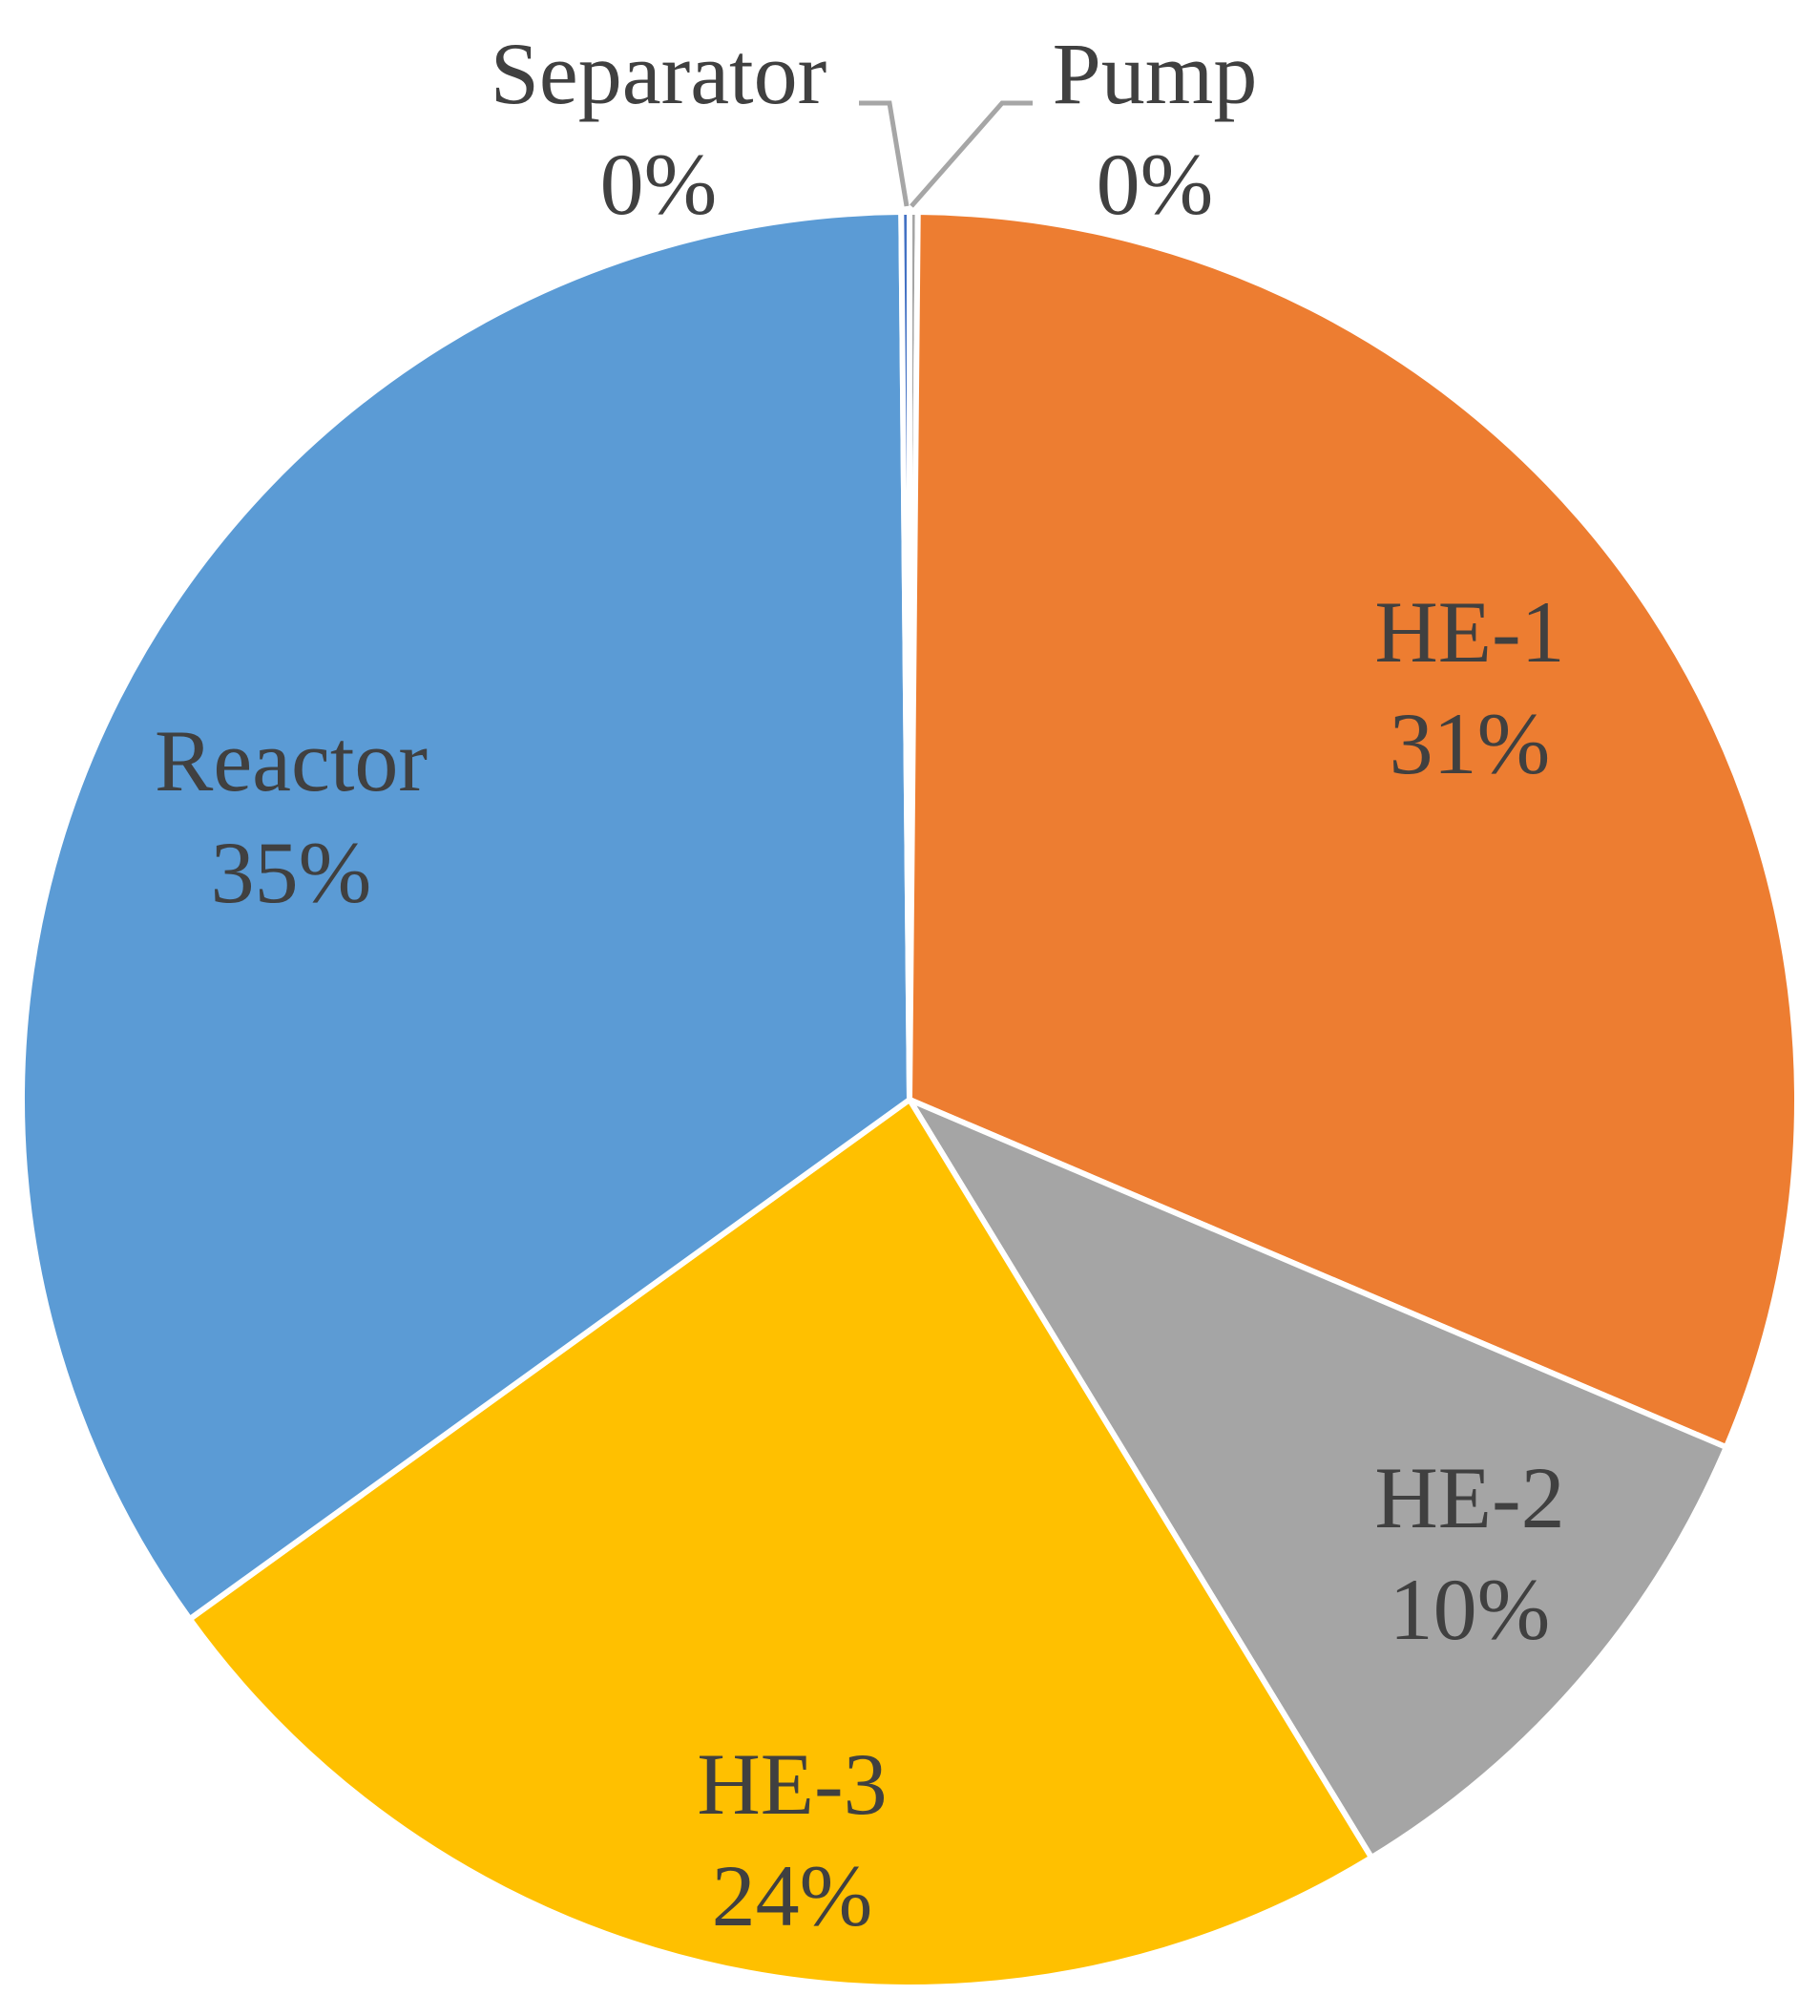  Describe the element at coordinates (291, 761) in the screenshot. I see `data-label-reactor-name: Reactor` at that location.